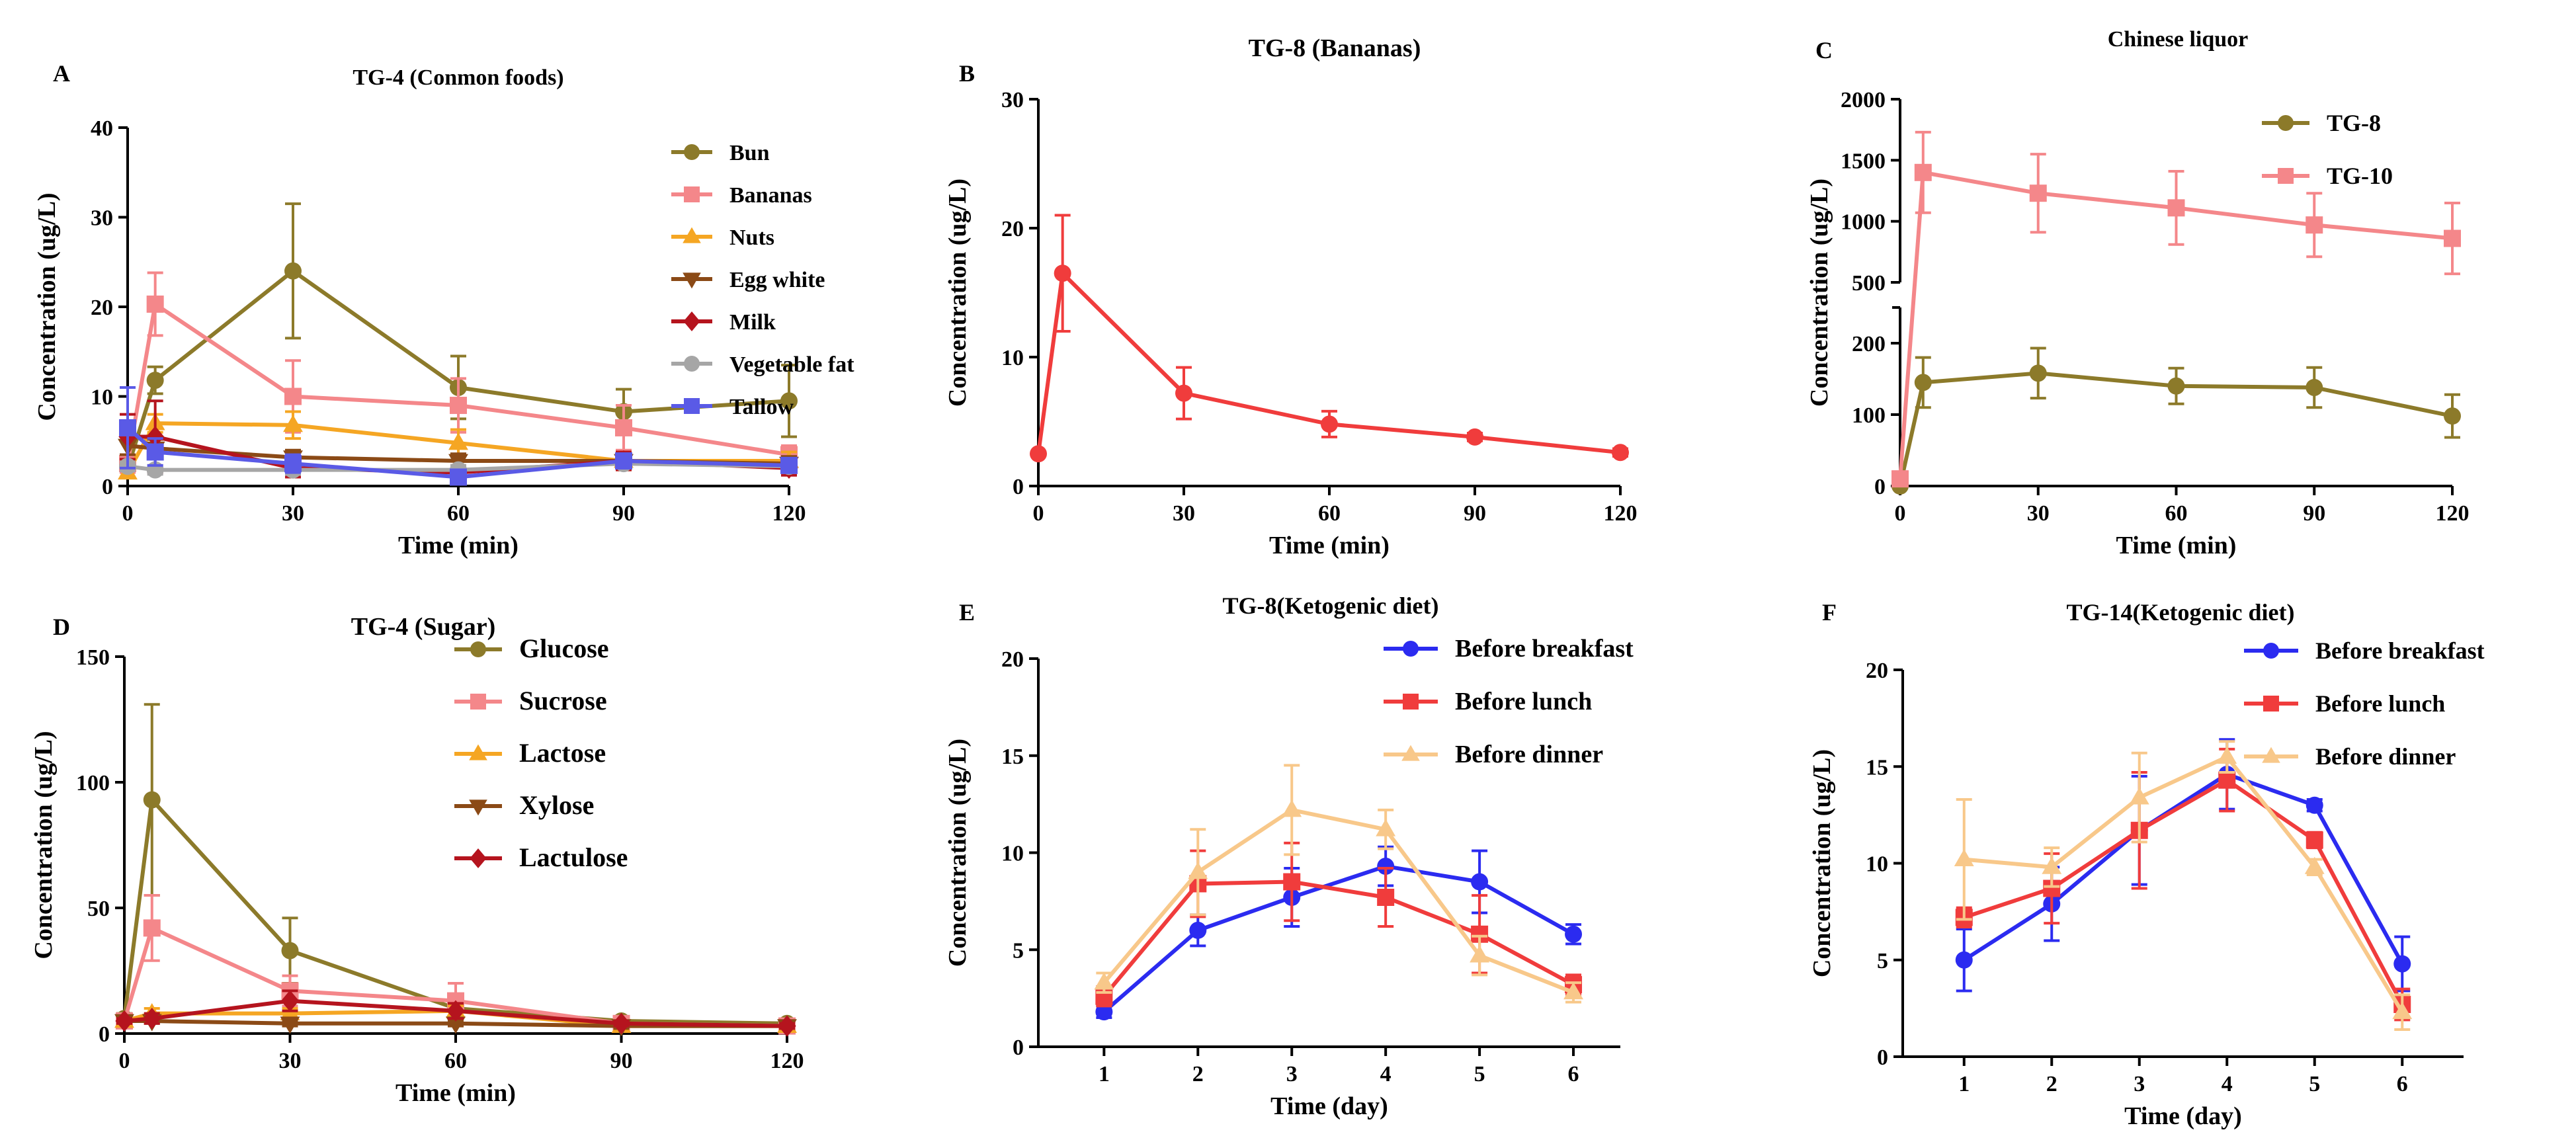  Describe the element at coordinates (1864, 161) in the screenshot. I see `y-tick-label: 1500` at that location.